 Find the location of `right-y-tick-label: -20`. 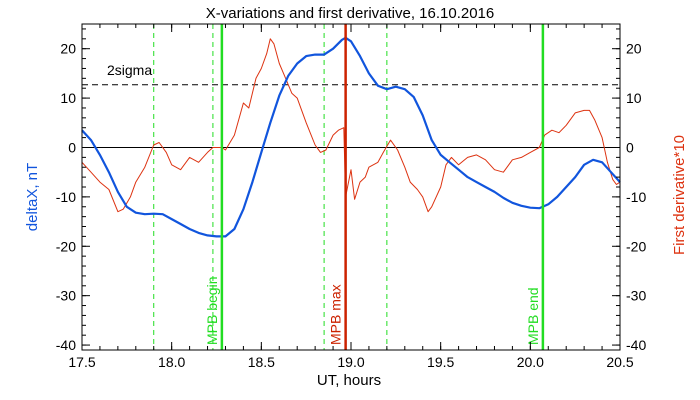

right-y-tick-label: -20 is located at coordinates (636, 246).